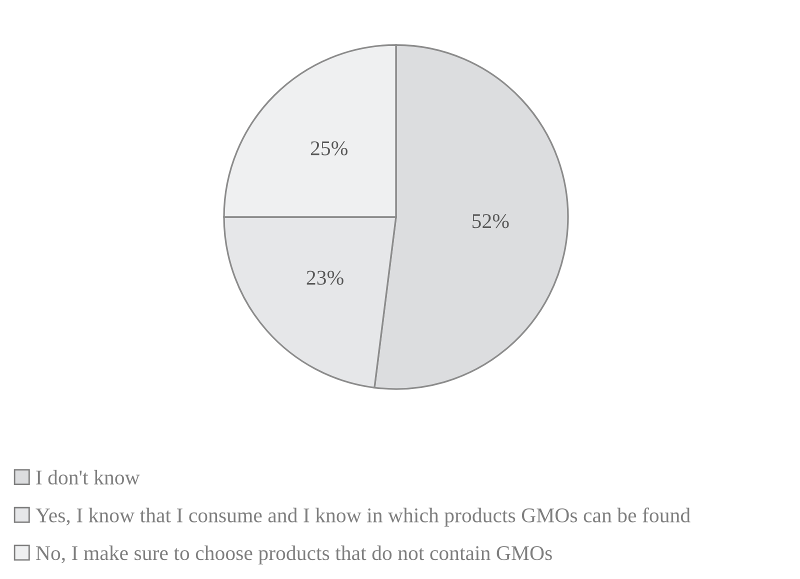  Describe the element at coordinates (325, 277) in the screenshot. I see `data-label: 23%` at that location.